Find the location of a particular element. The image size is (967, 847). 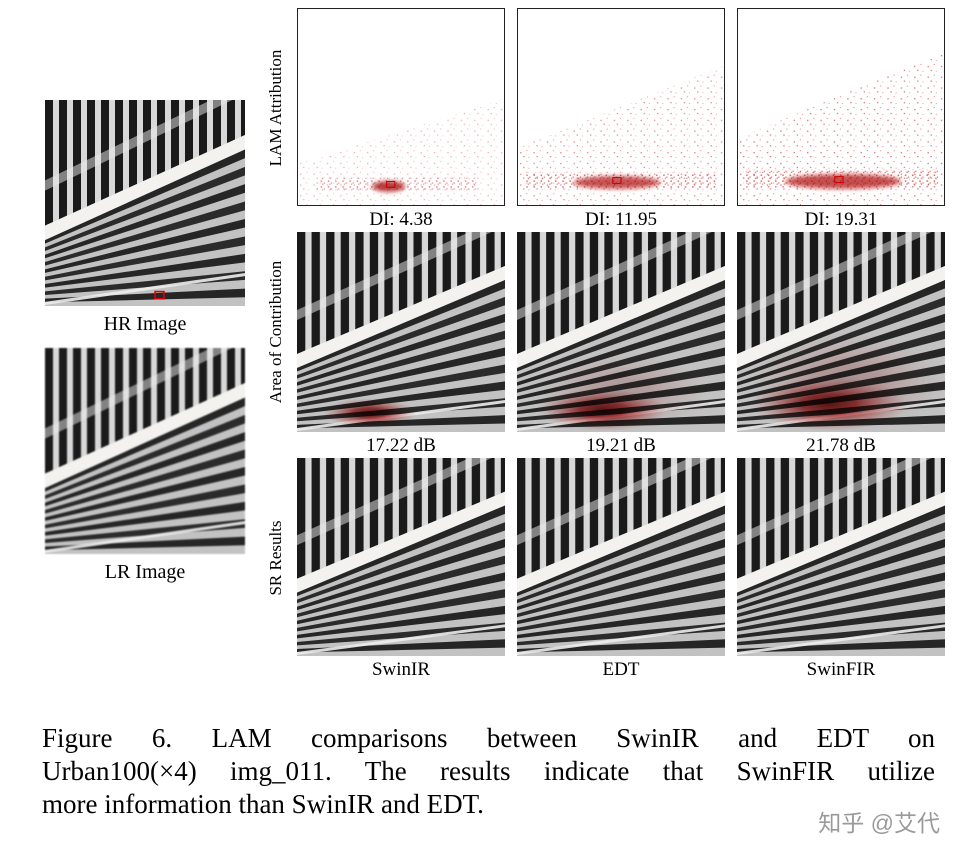

lr-image-label: LR Image is located at coordinates (145, 572).